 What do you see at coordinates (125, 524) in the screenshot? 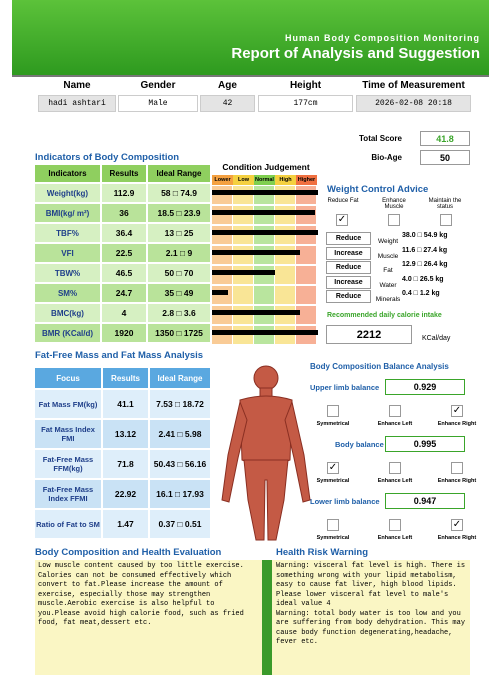
I see `table-cell: 1.47` at bounding box center [125, 524].